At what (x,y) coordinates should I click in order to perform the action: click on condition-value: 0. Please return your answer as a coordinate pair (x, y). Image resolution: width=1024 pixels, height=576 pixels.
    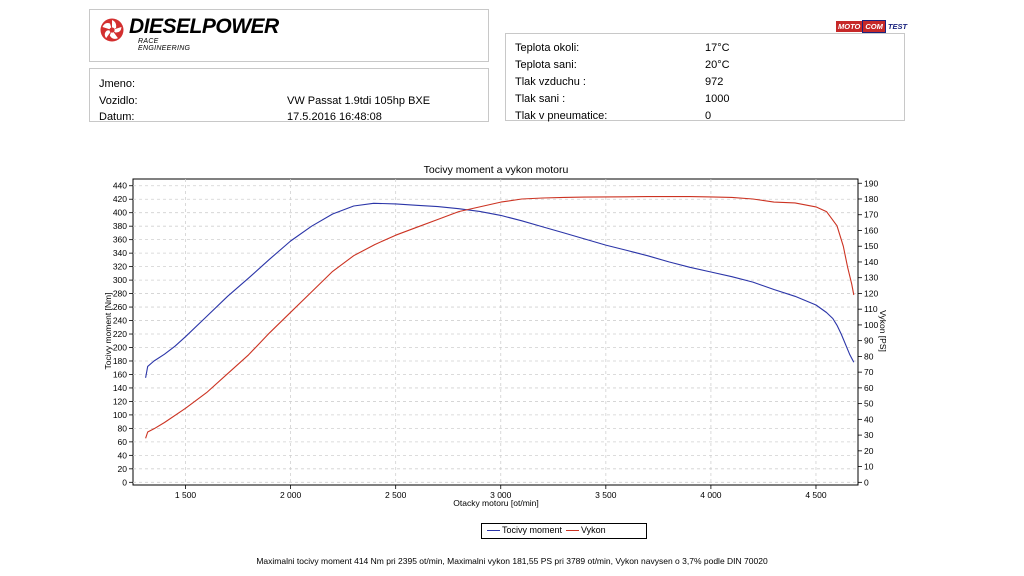
    Looking at the image, I should click on (708, 116).